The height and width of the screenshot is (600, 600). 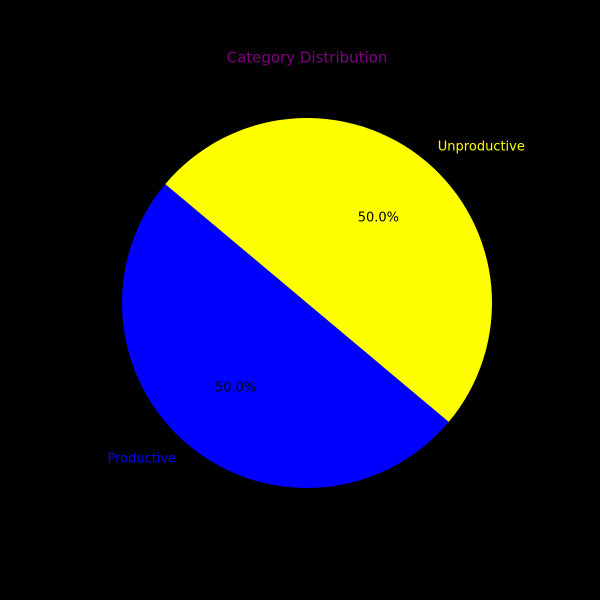 What do you see at coordinates (235, 388) in the screenshot?
I see `slice-percent-productive: 50.0%` at bounding box center [235, 388].